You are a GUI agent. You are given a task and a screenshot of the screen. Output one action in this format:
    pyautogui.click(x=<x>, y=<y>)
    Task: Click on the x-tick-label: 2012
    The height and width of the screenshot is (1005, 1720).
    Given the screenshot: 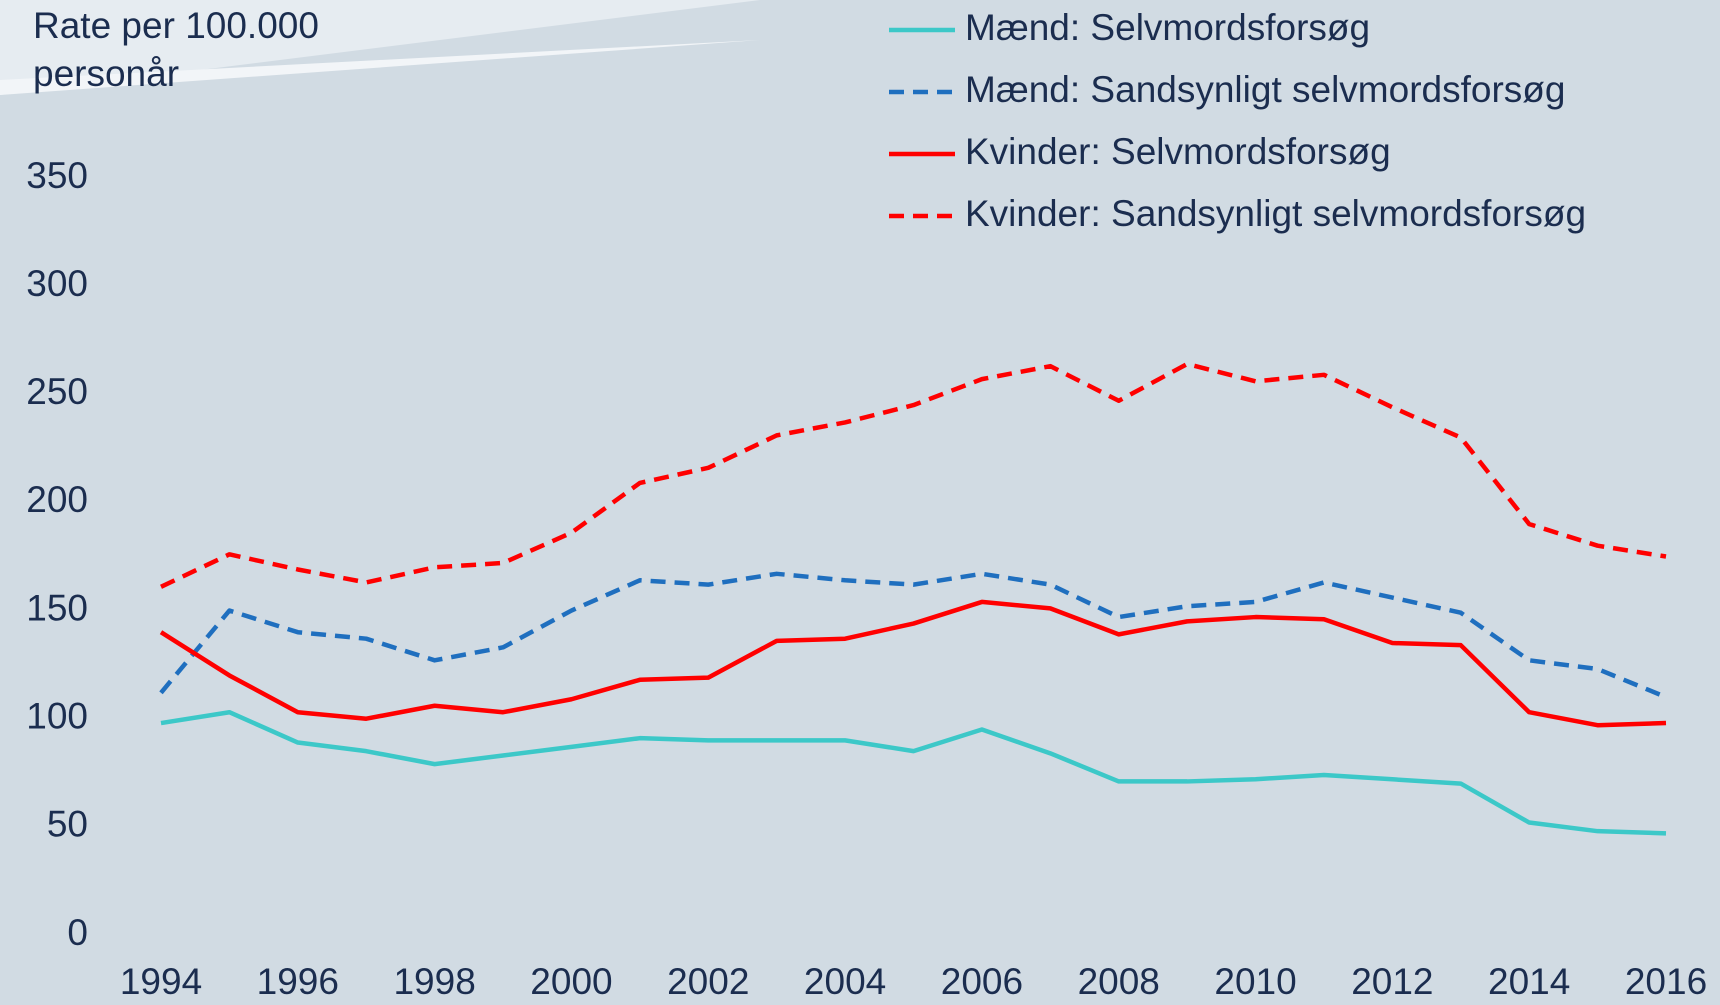 What is the action you would take?
    pyautogui.click(x=1392, y=981)
    